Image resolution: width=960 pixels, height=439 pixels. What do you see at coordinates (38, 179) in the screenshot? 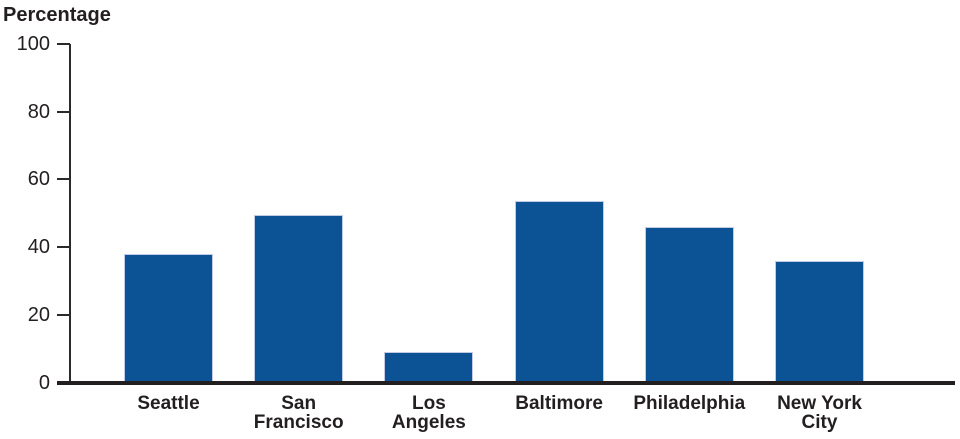
I see `y-tick-label: 60` at bounding box center [38, 179].